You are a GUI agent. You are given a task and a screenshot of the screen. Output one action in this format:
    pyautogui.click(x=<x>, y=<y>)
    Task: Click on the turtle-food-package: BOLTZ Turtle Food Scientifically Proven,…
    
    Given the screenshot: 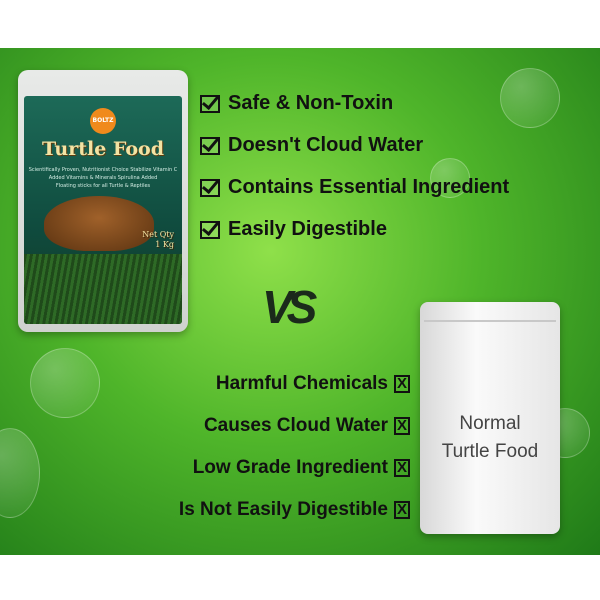 What is the action you would take?
    pyautogui.click(x=103, y=201)
    